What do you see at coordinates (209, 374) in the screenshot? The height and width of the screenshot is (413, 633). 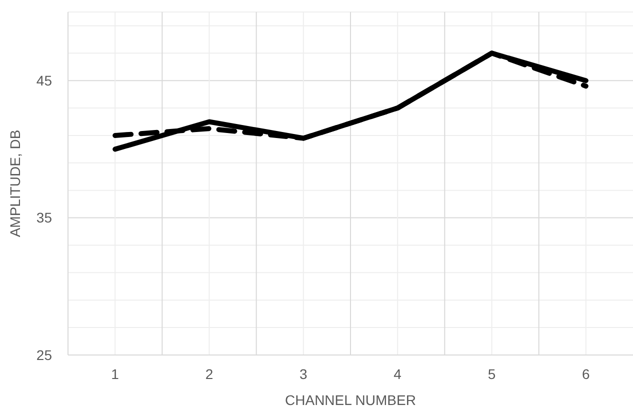 I see `x-tick-label: 2` at bounding box center [209, 374].